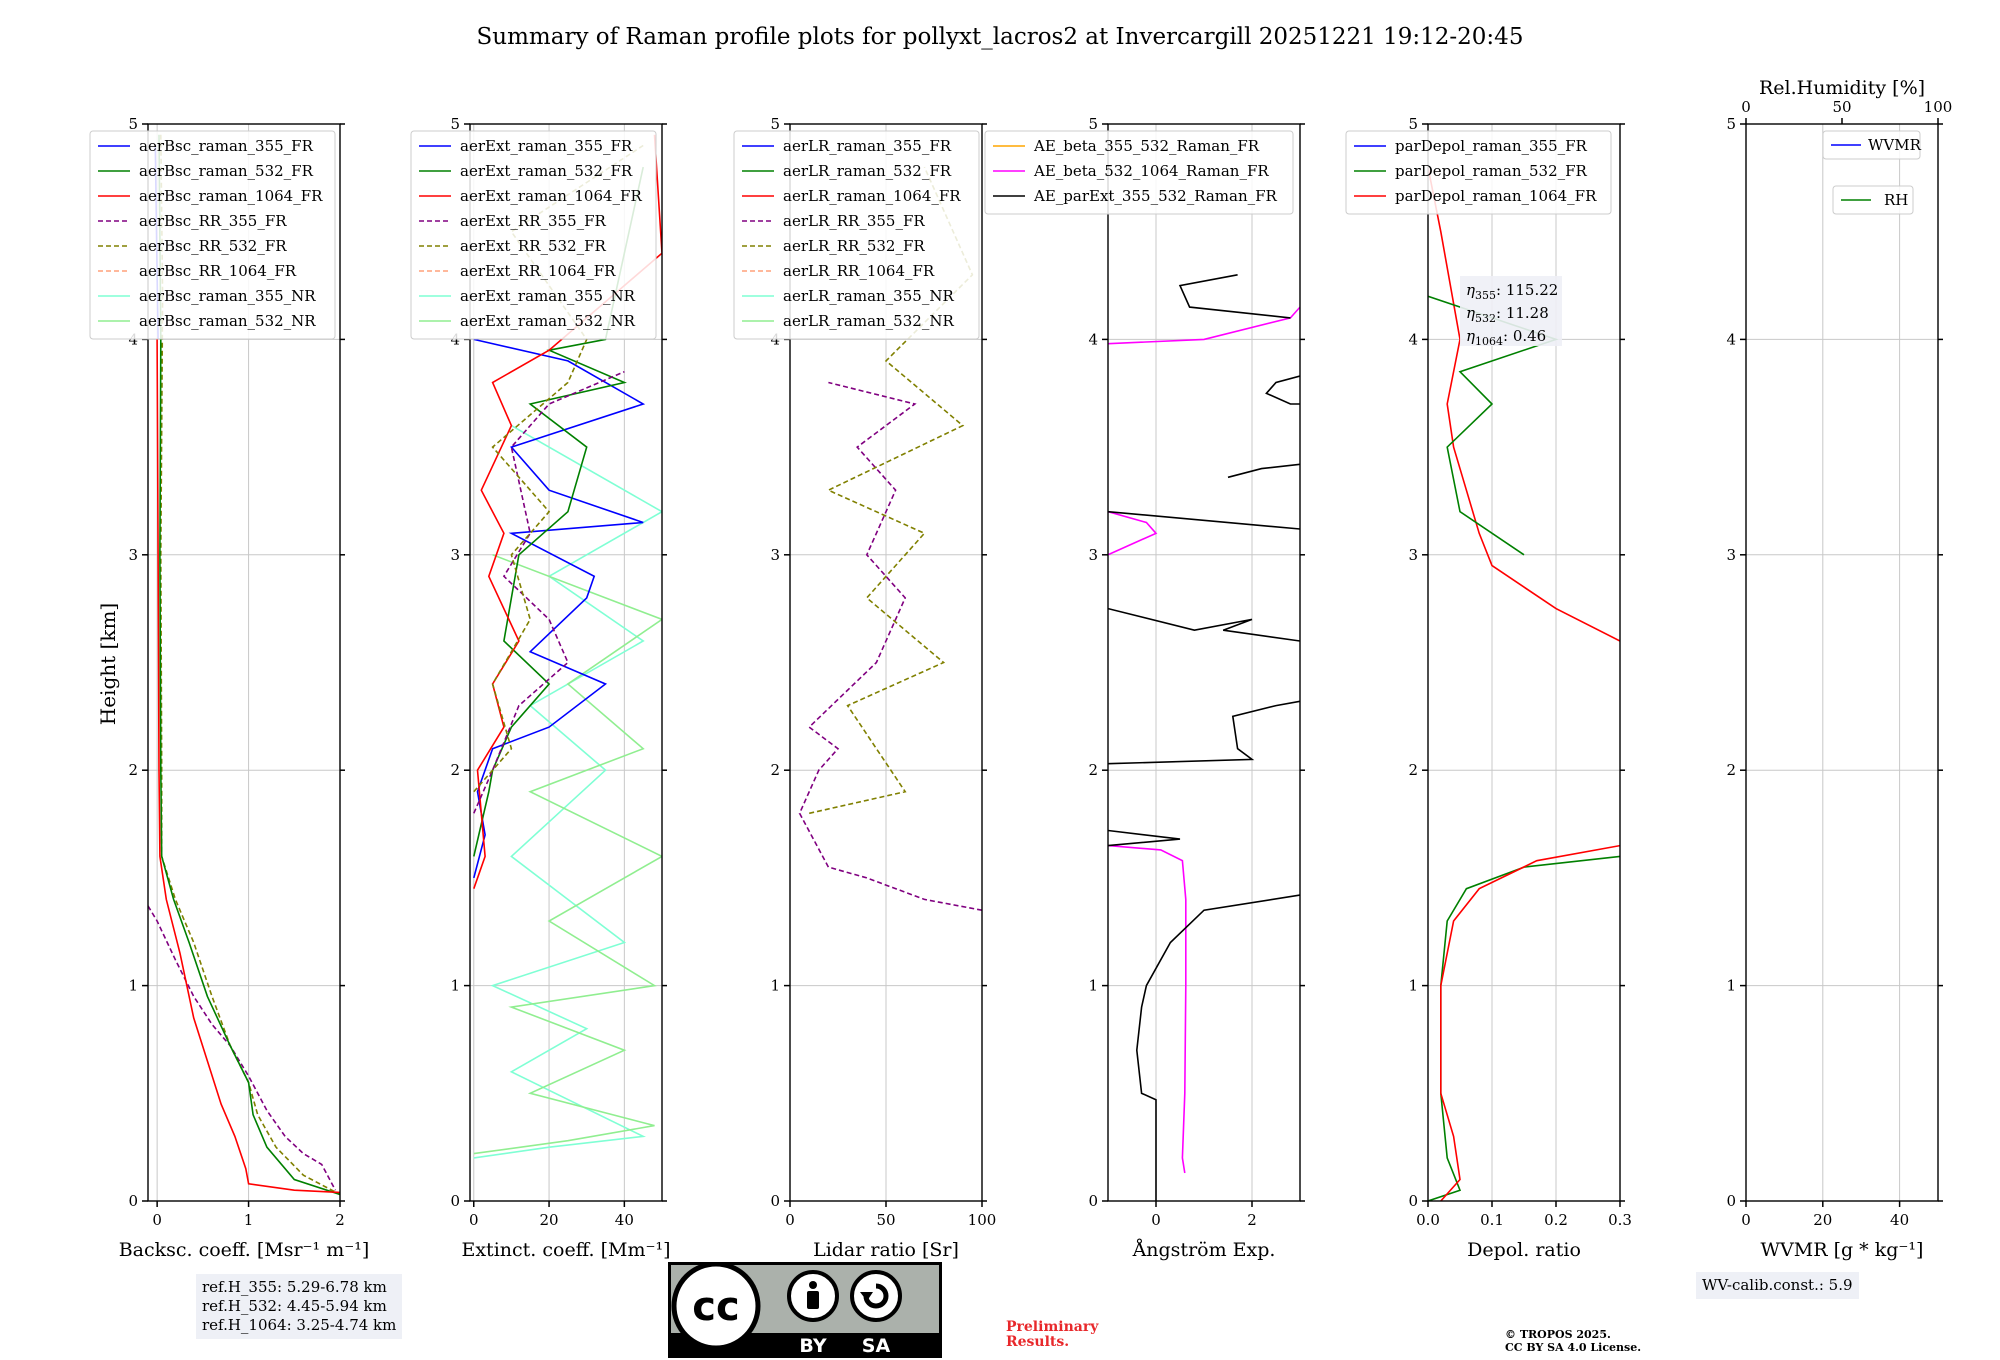 The image size is (2000, 1360). Describe the element at coordinates (1496, 196) in the screenshot. I see `legend-label: parDepol_raman_1064_FR` at that location.